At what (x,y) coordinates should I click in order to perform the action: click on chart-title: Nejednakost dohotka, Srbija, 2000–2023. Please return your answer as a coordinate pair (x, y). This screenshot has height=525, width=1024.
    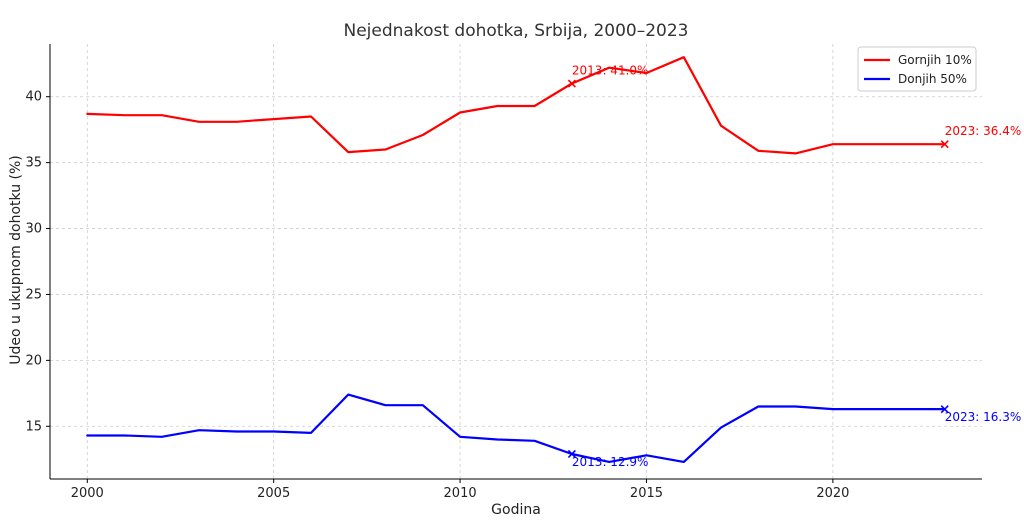
    Looking at the image, I should click on (516, 31).